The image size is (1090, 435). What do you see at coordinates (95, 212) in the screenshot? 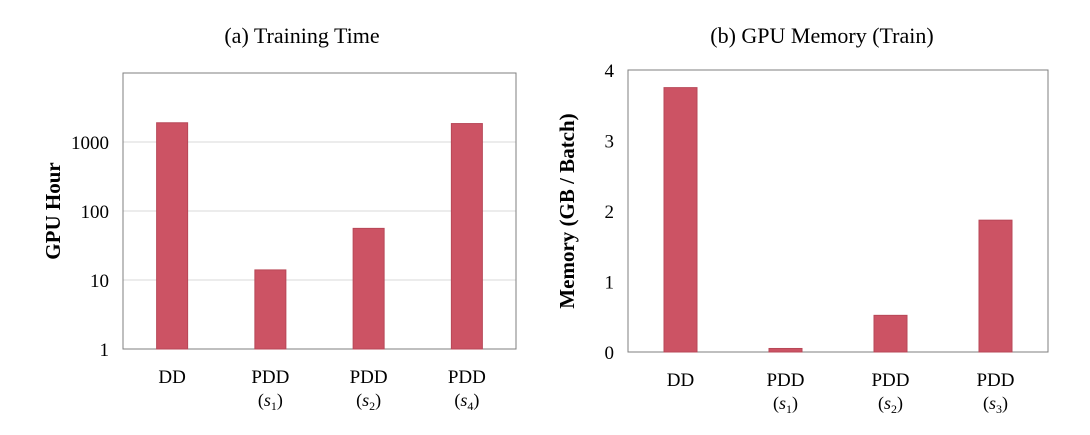
I see `y-tick-label: 100` at bounding box center [95, 212].